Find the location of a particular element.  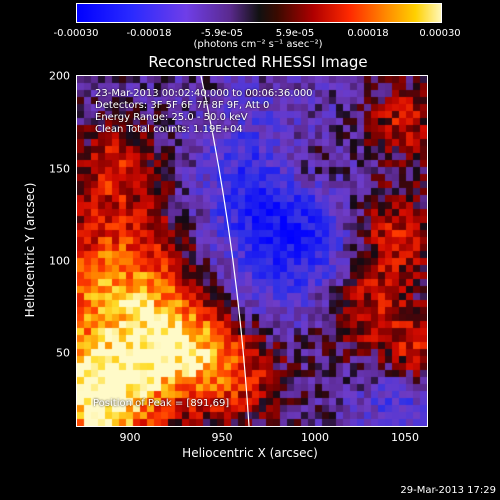

y-axis-label: Heliocentric Y (arcsec) is located at coordinates (30, 250).